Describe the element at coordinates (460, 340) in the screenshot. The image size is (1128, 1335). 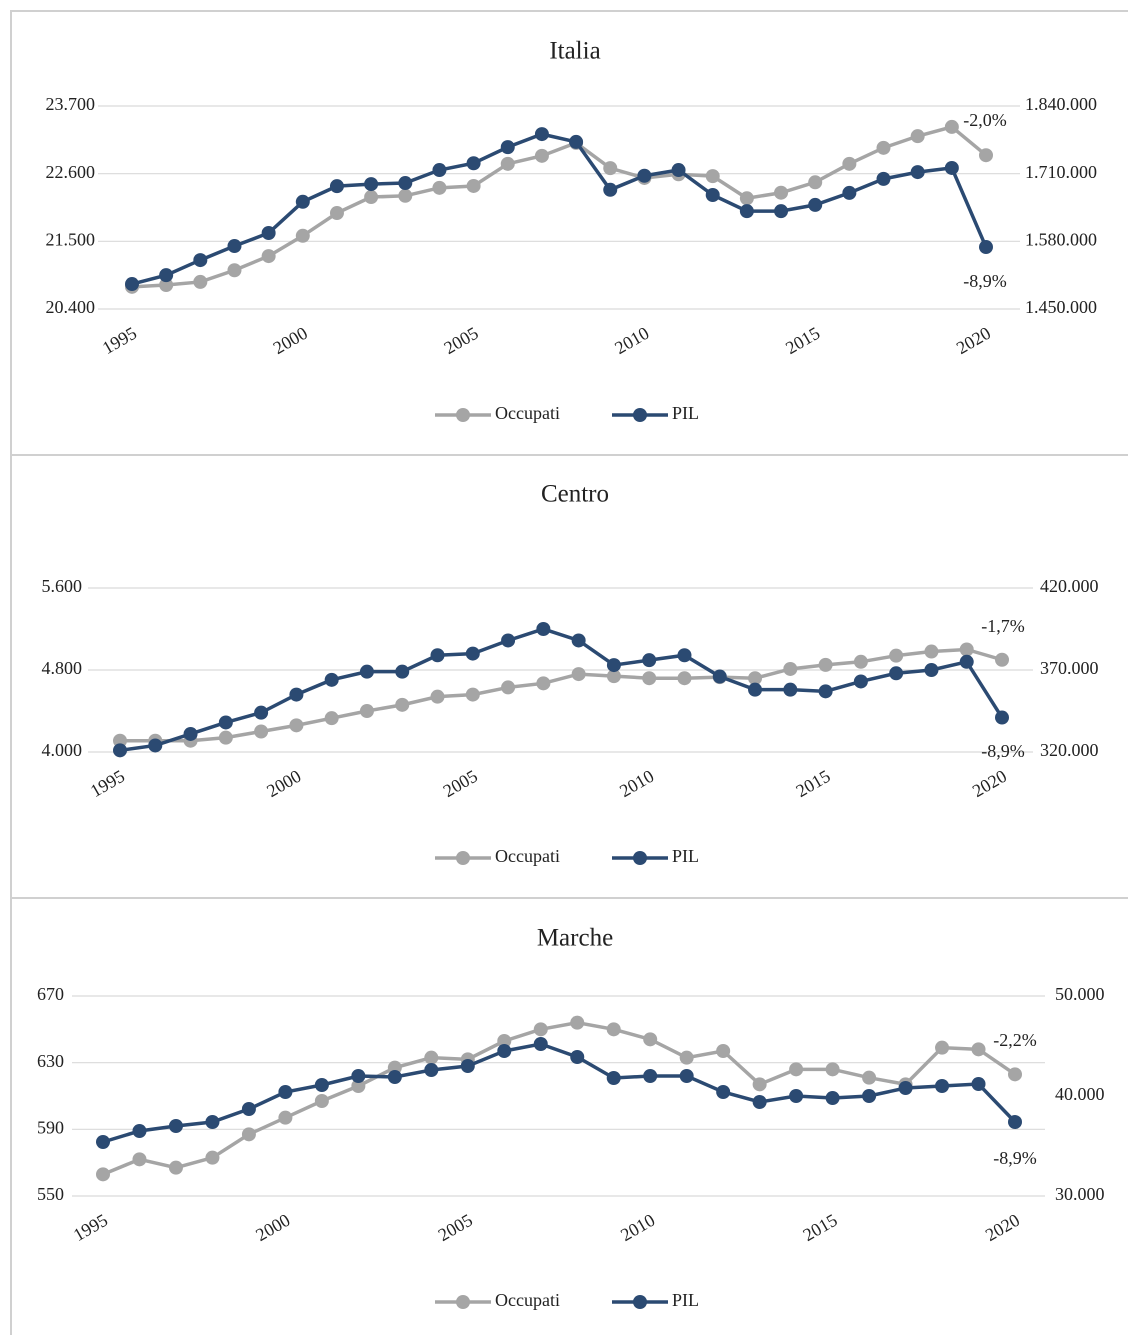
I see `x-tick-label: 2005` at that location.